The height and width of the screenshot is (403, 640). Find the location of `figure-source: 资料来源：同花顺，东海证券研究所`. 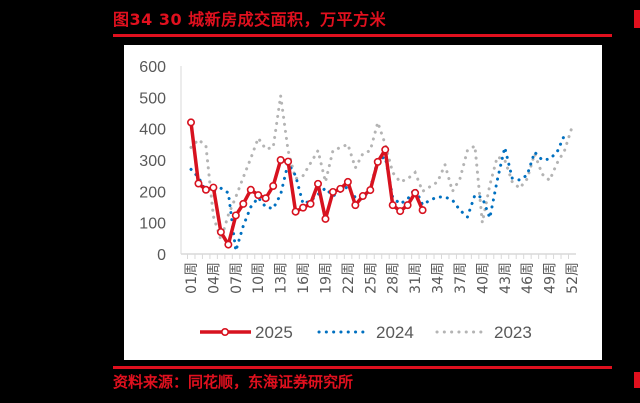

figure-source: 资料来源：同花顺，东海证券研究所 is located at coordinates (233, 382).